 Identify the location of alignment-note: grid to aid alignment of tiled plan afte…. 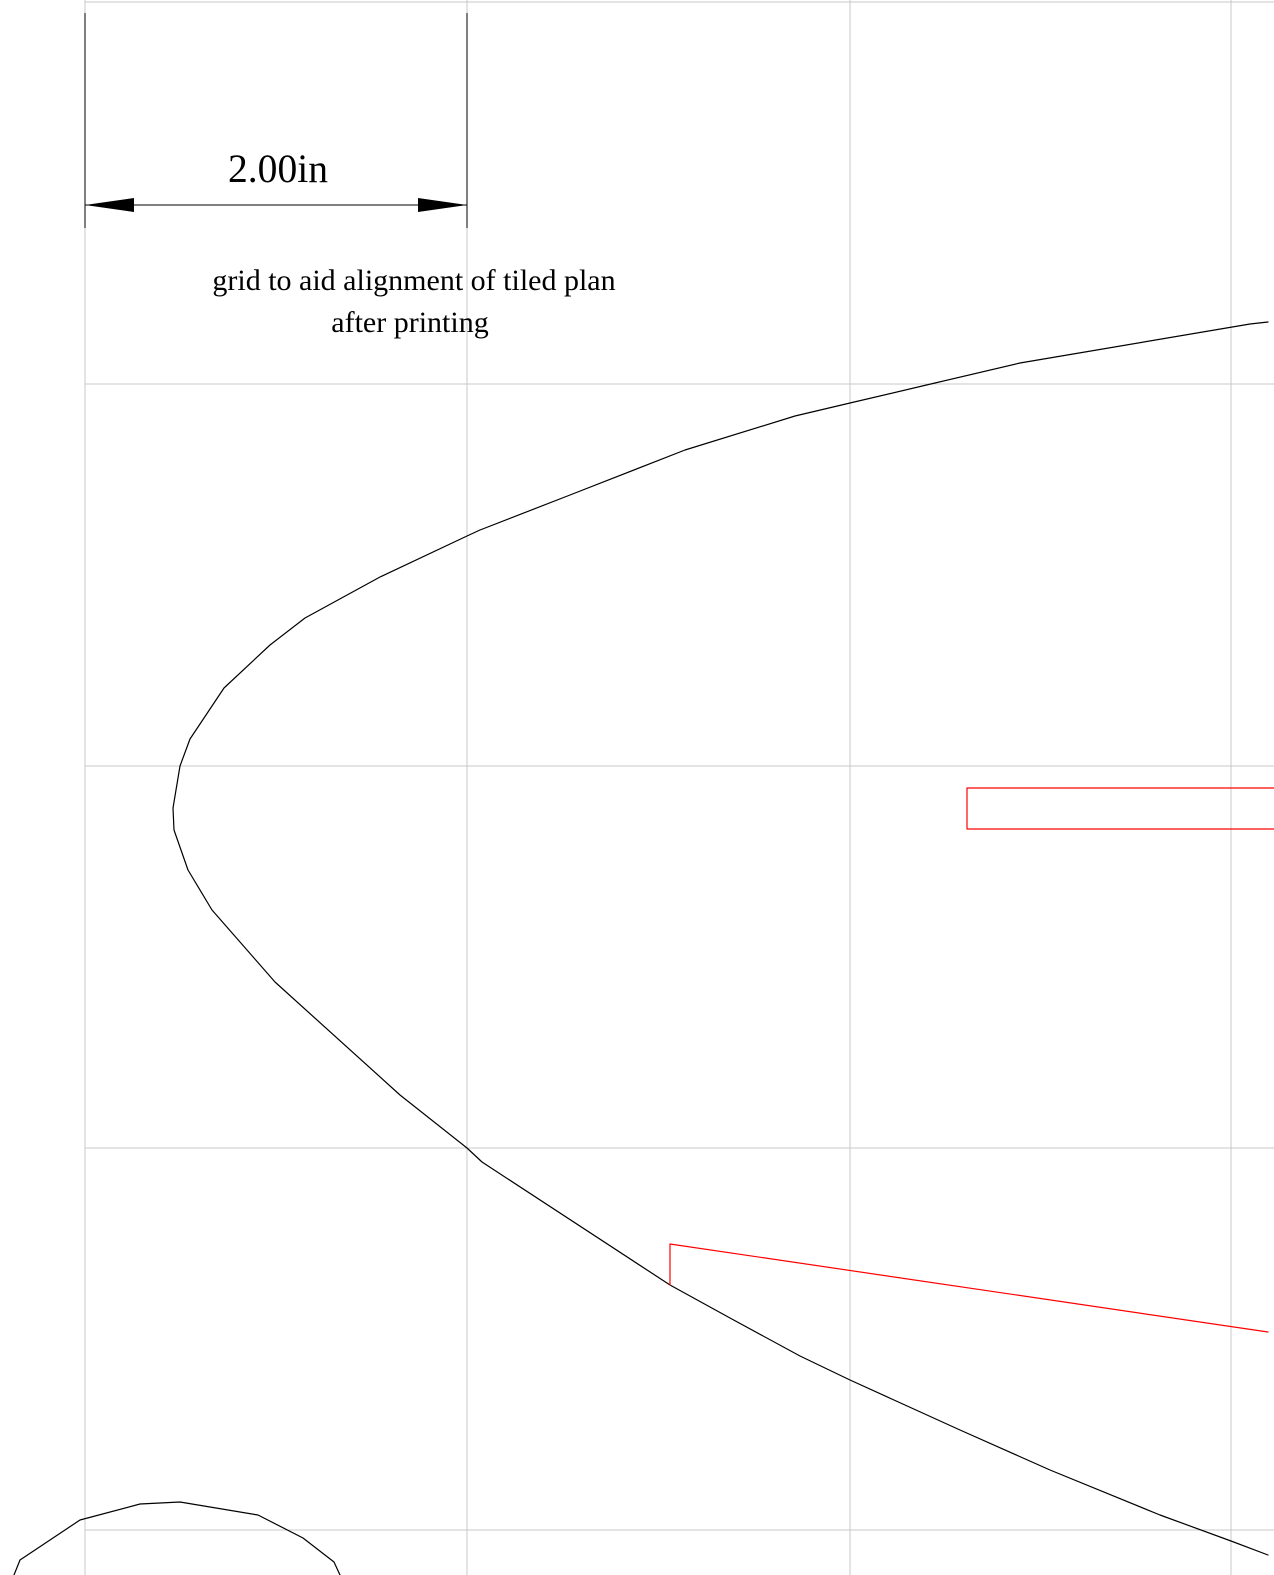
(413, 301).